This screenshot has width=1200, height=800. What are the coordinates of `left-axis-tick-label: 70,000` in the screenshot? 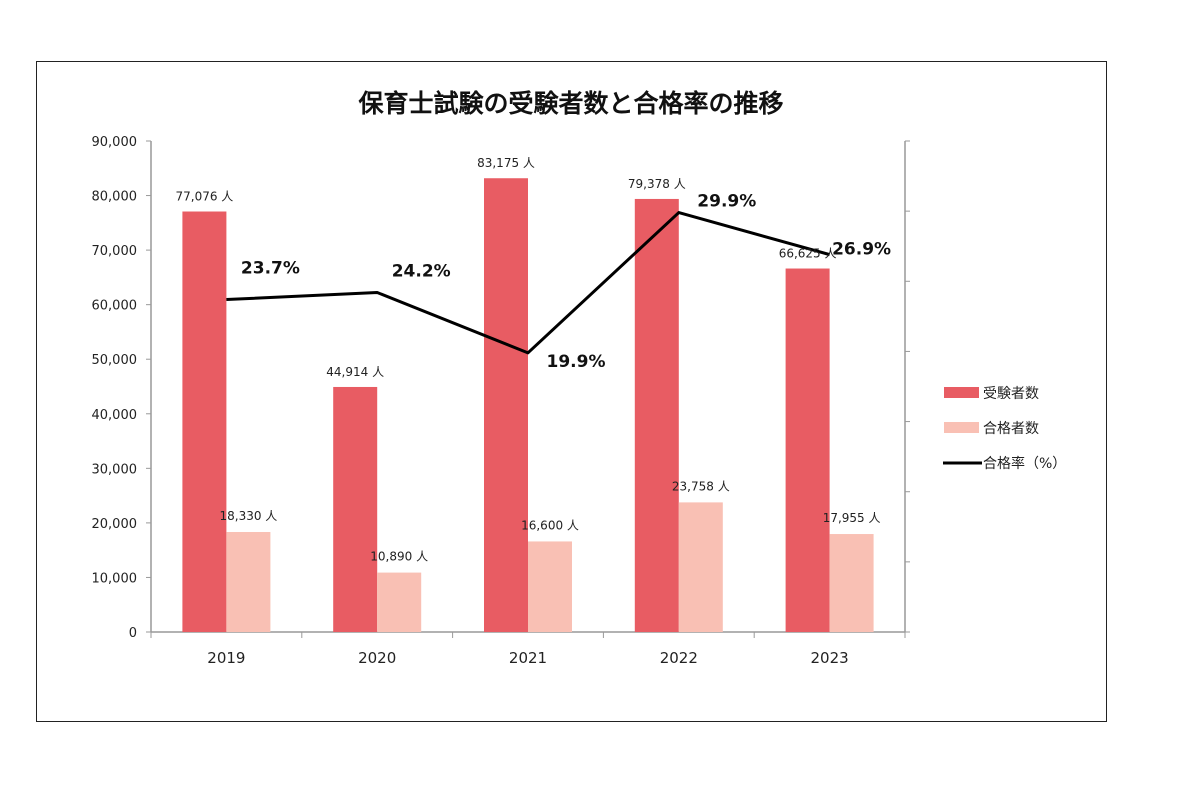 It's located at (115, 251).